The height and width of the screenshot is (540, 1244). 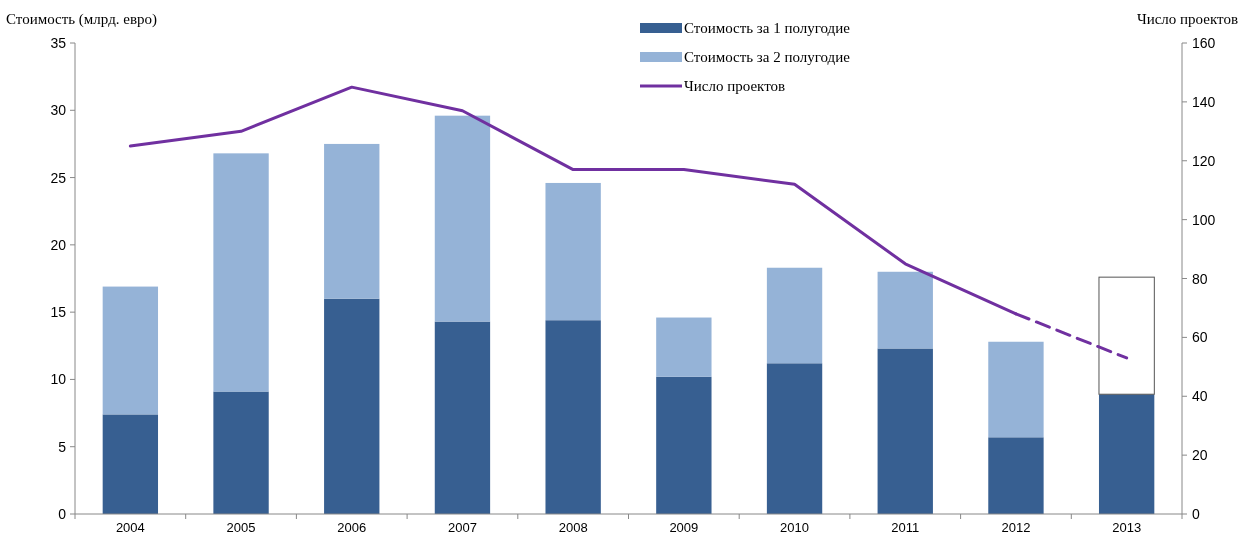 I want to click on x-tick-label: 2004, so click(x=130, y=527).